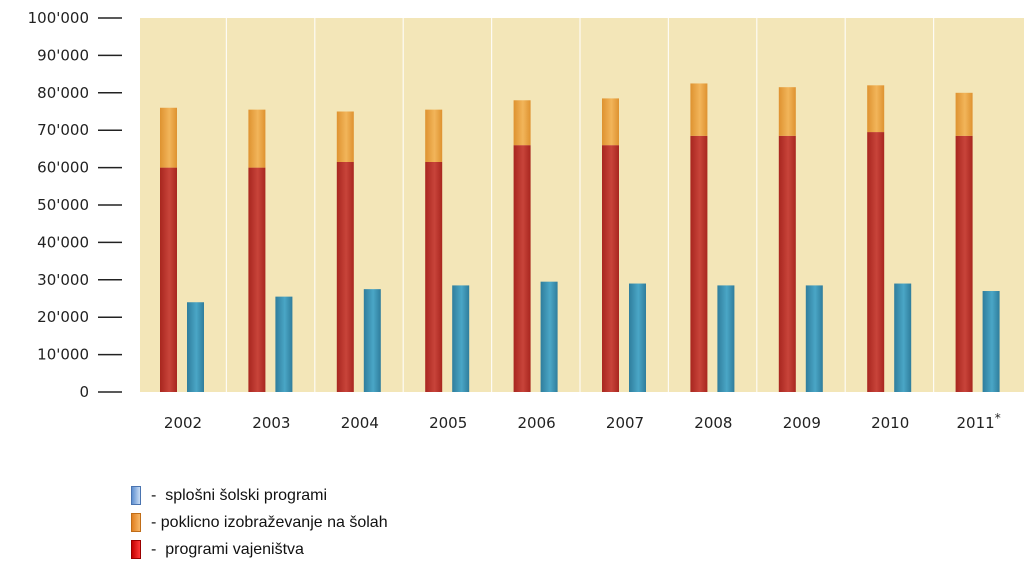 The width and height of the screenshot is (1024, 576). Describe the element at coordinates (802, 423) in the screenshot. I see `x-tick-label: 2009` at that location.